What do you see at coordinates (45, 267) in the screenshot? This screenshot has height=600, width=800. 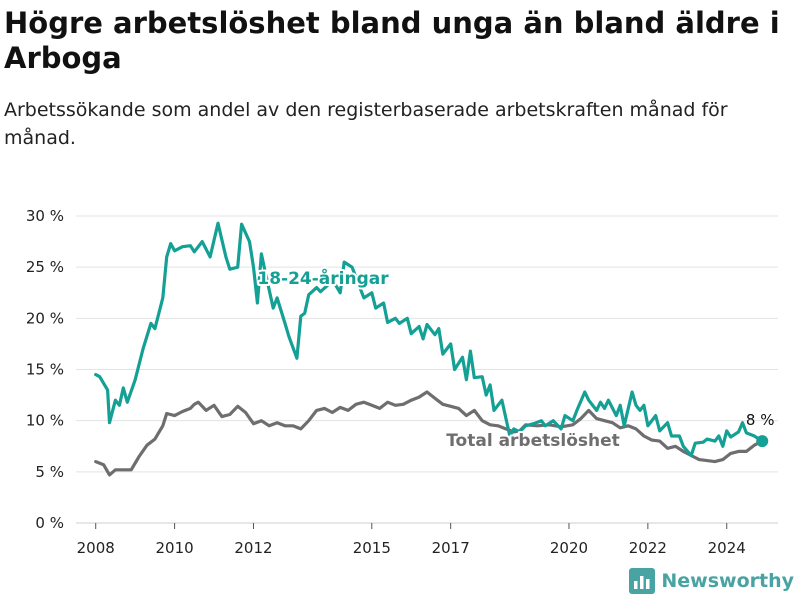 I see `y-tick-label: 25 %` at bounding box center [45, 267].